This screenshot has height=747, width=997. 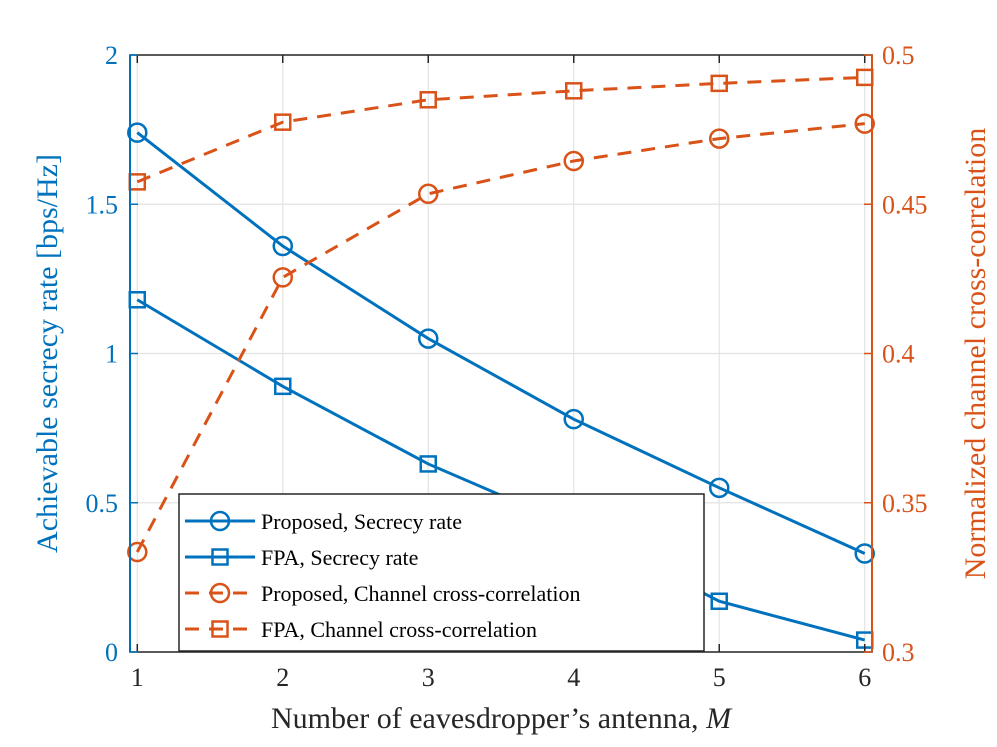 I want to click on series-line, so click(x=500, y=129).